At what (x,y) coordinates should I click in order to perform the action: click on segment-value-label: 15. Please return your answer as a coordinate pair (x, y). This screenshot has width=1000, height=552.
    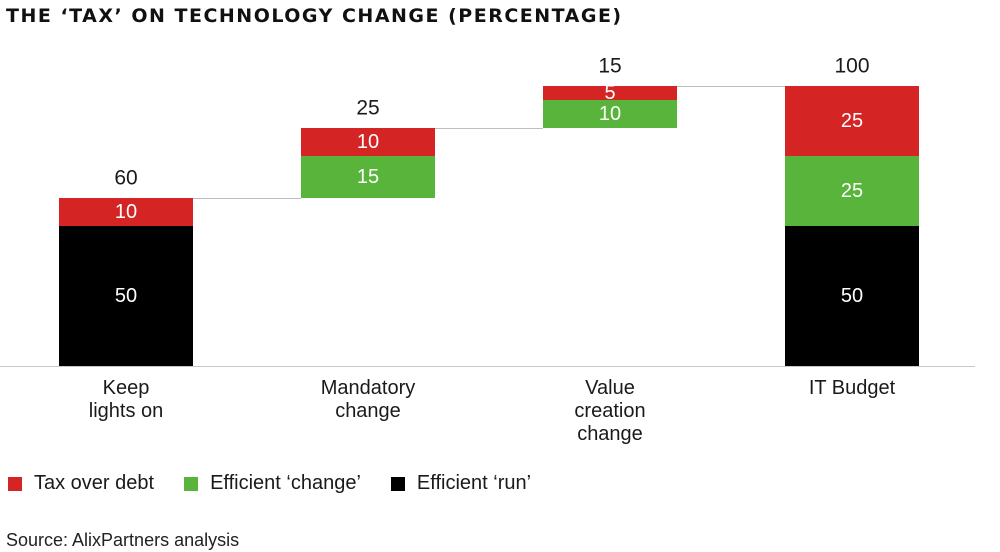
    Looking at the image, I should click on (368, 177).